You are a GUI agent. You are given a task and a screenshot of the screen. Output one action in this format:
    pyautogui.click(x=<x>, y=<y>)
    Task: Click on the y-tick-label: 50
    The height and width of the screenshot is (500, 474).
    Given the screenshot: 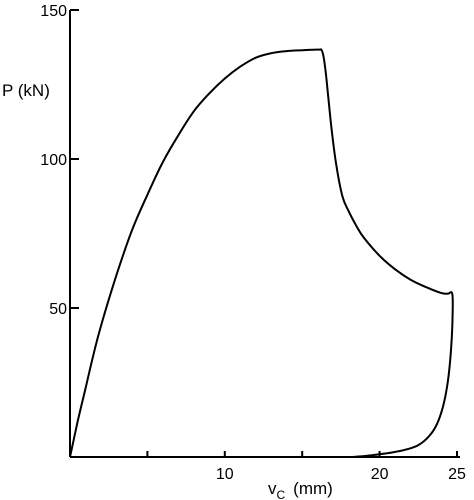 What is the action you would take?
    pyautogui.click(x=58, y=309)
    